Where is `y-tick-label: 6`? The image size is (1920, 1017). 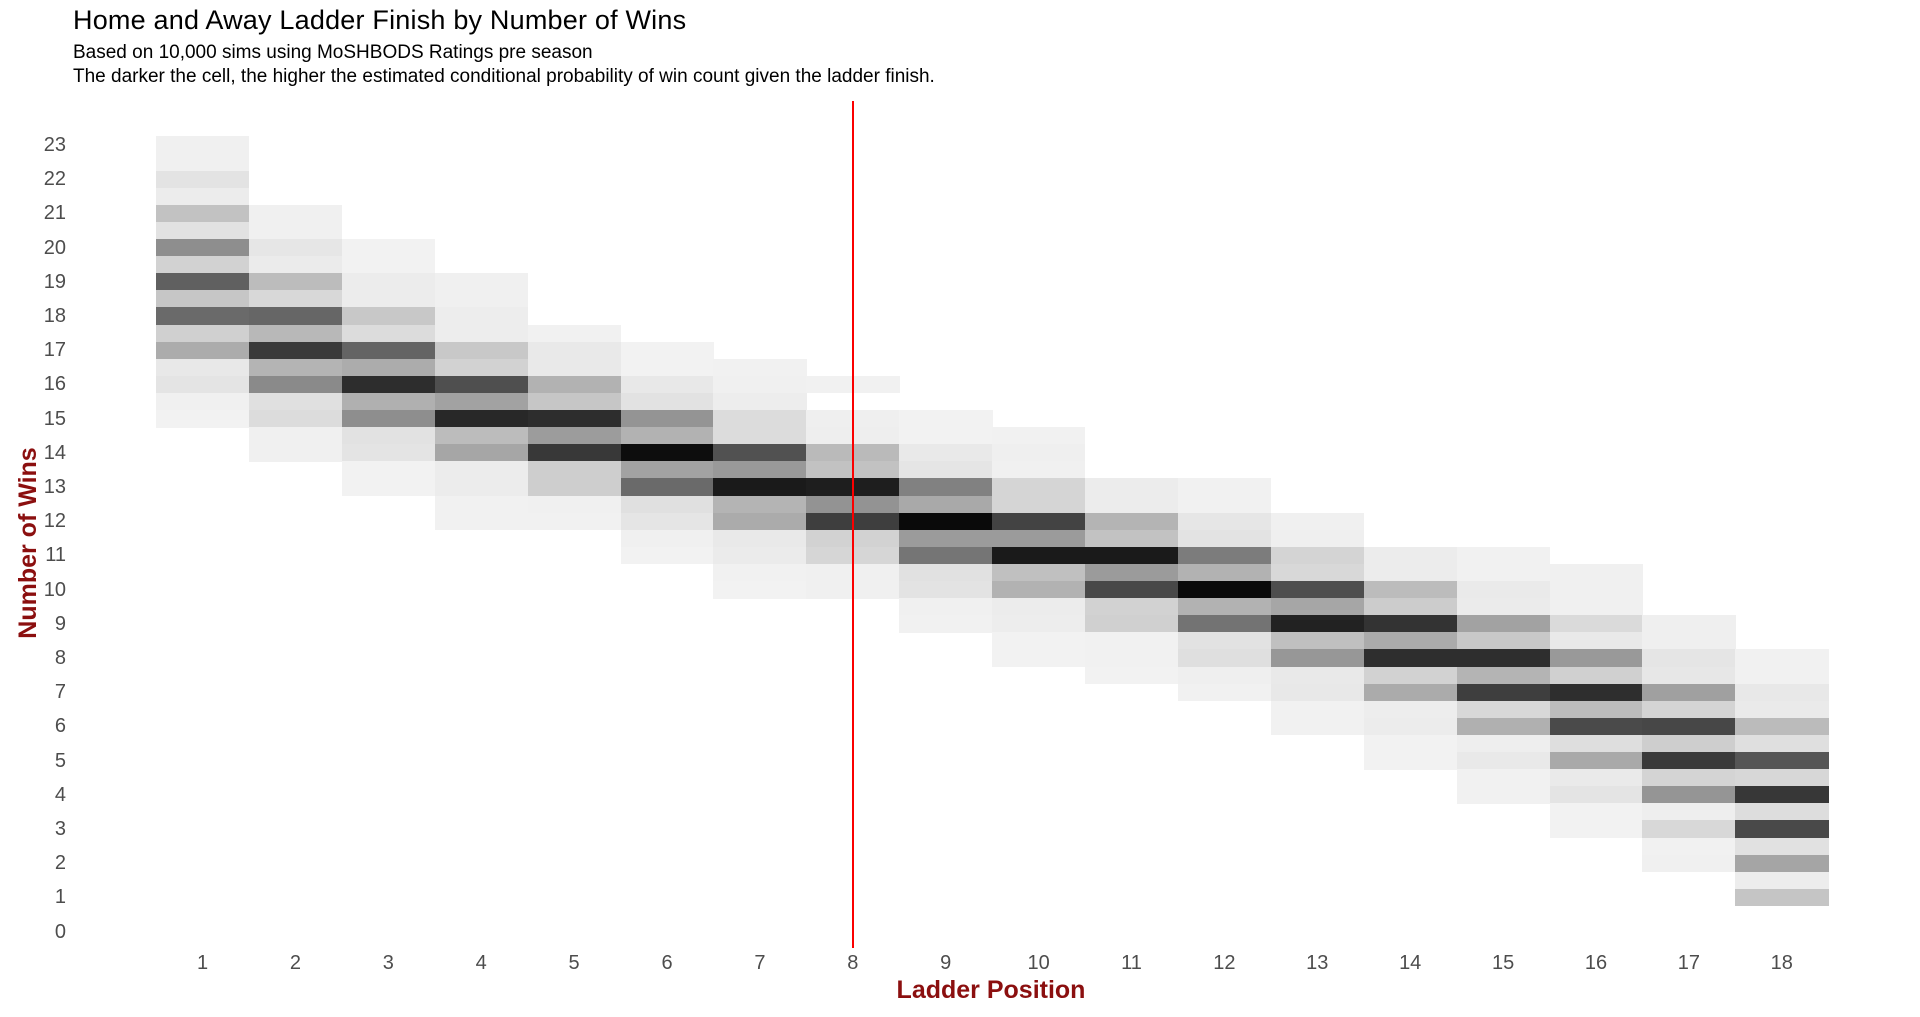 y-tick-label: 6 is located at coordinates (60, 726).